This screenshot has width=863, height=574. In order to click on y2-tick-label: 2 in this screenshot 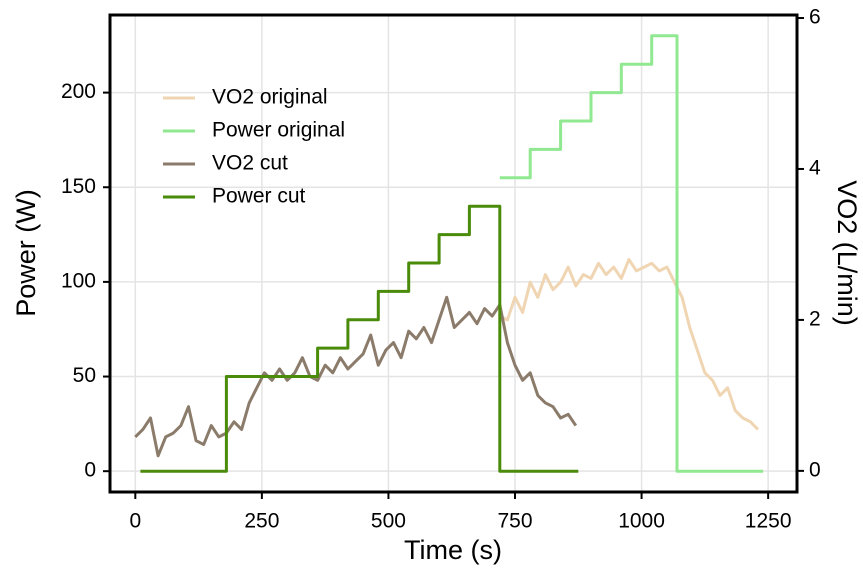, I will do `click(815, 318)`.